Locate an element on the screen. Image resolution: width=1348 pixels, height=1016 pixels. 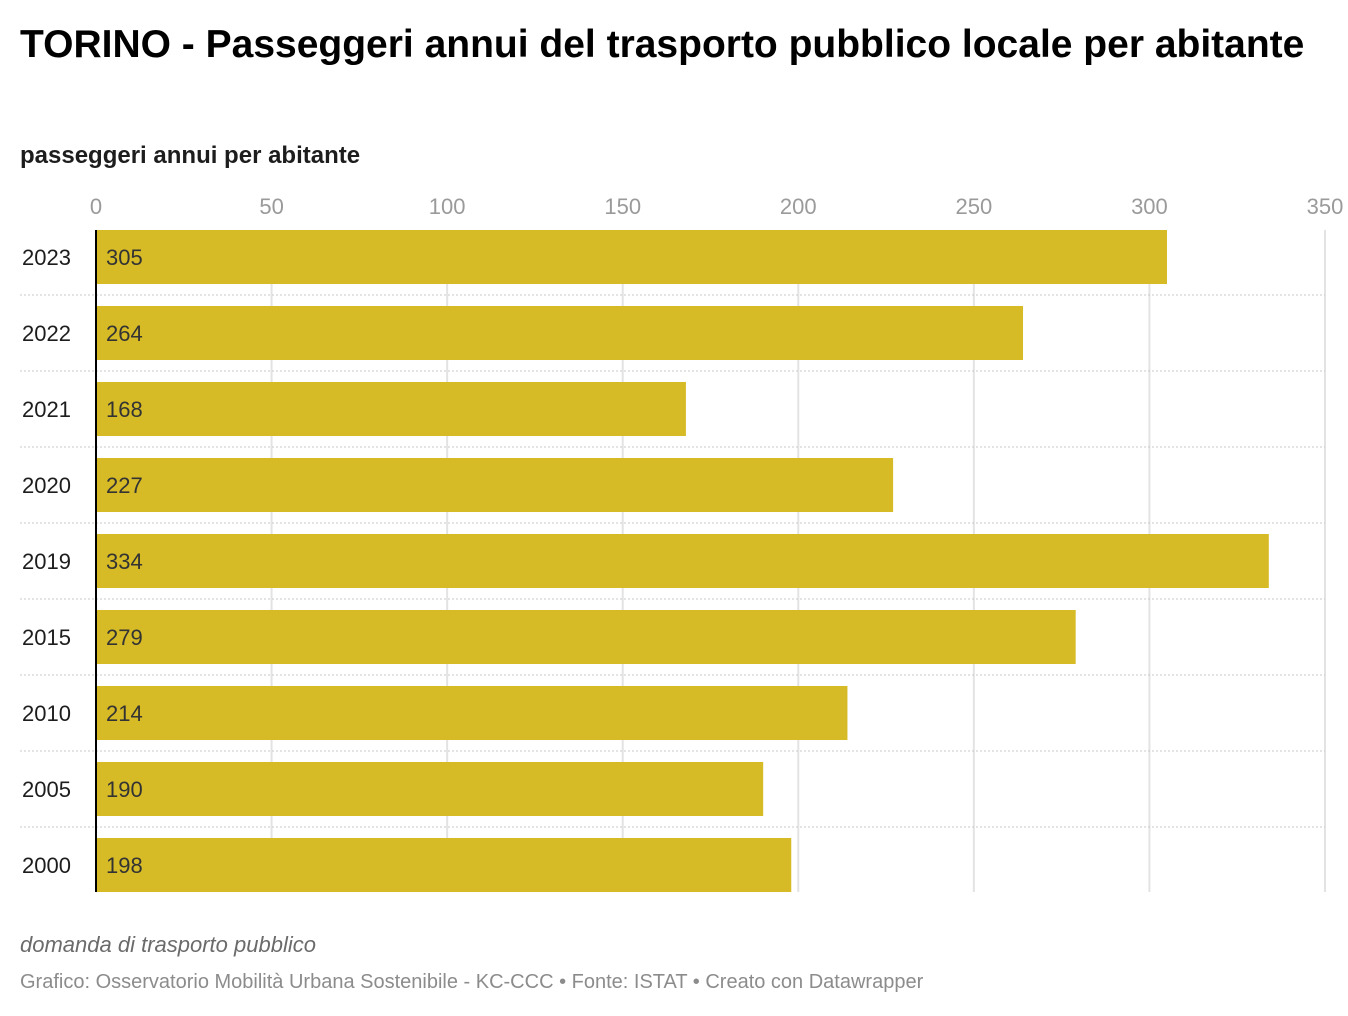
x-tick-label: 350 is located at coordinates (1325, 206).